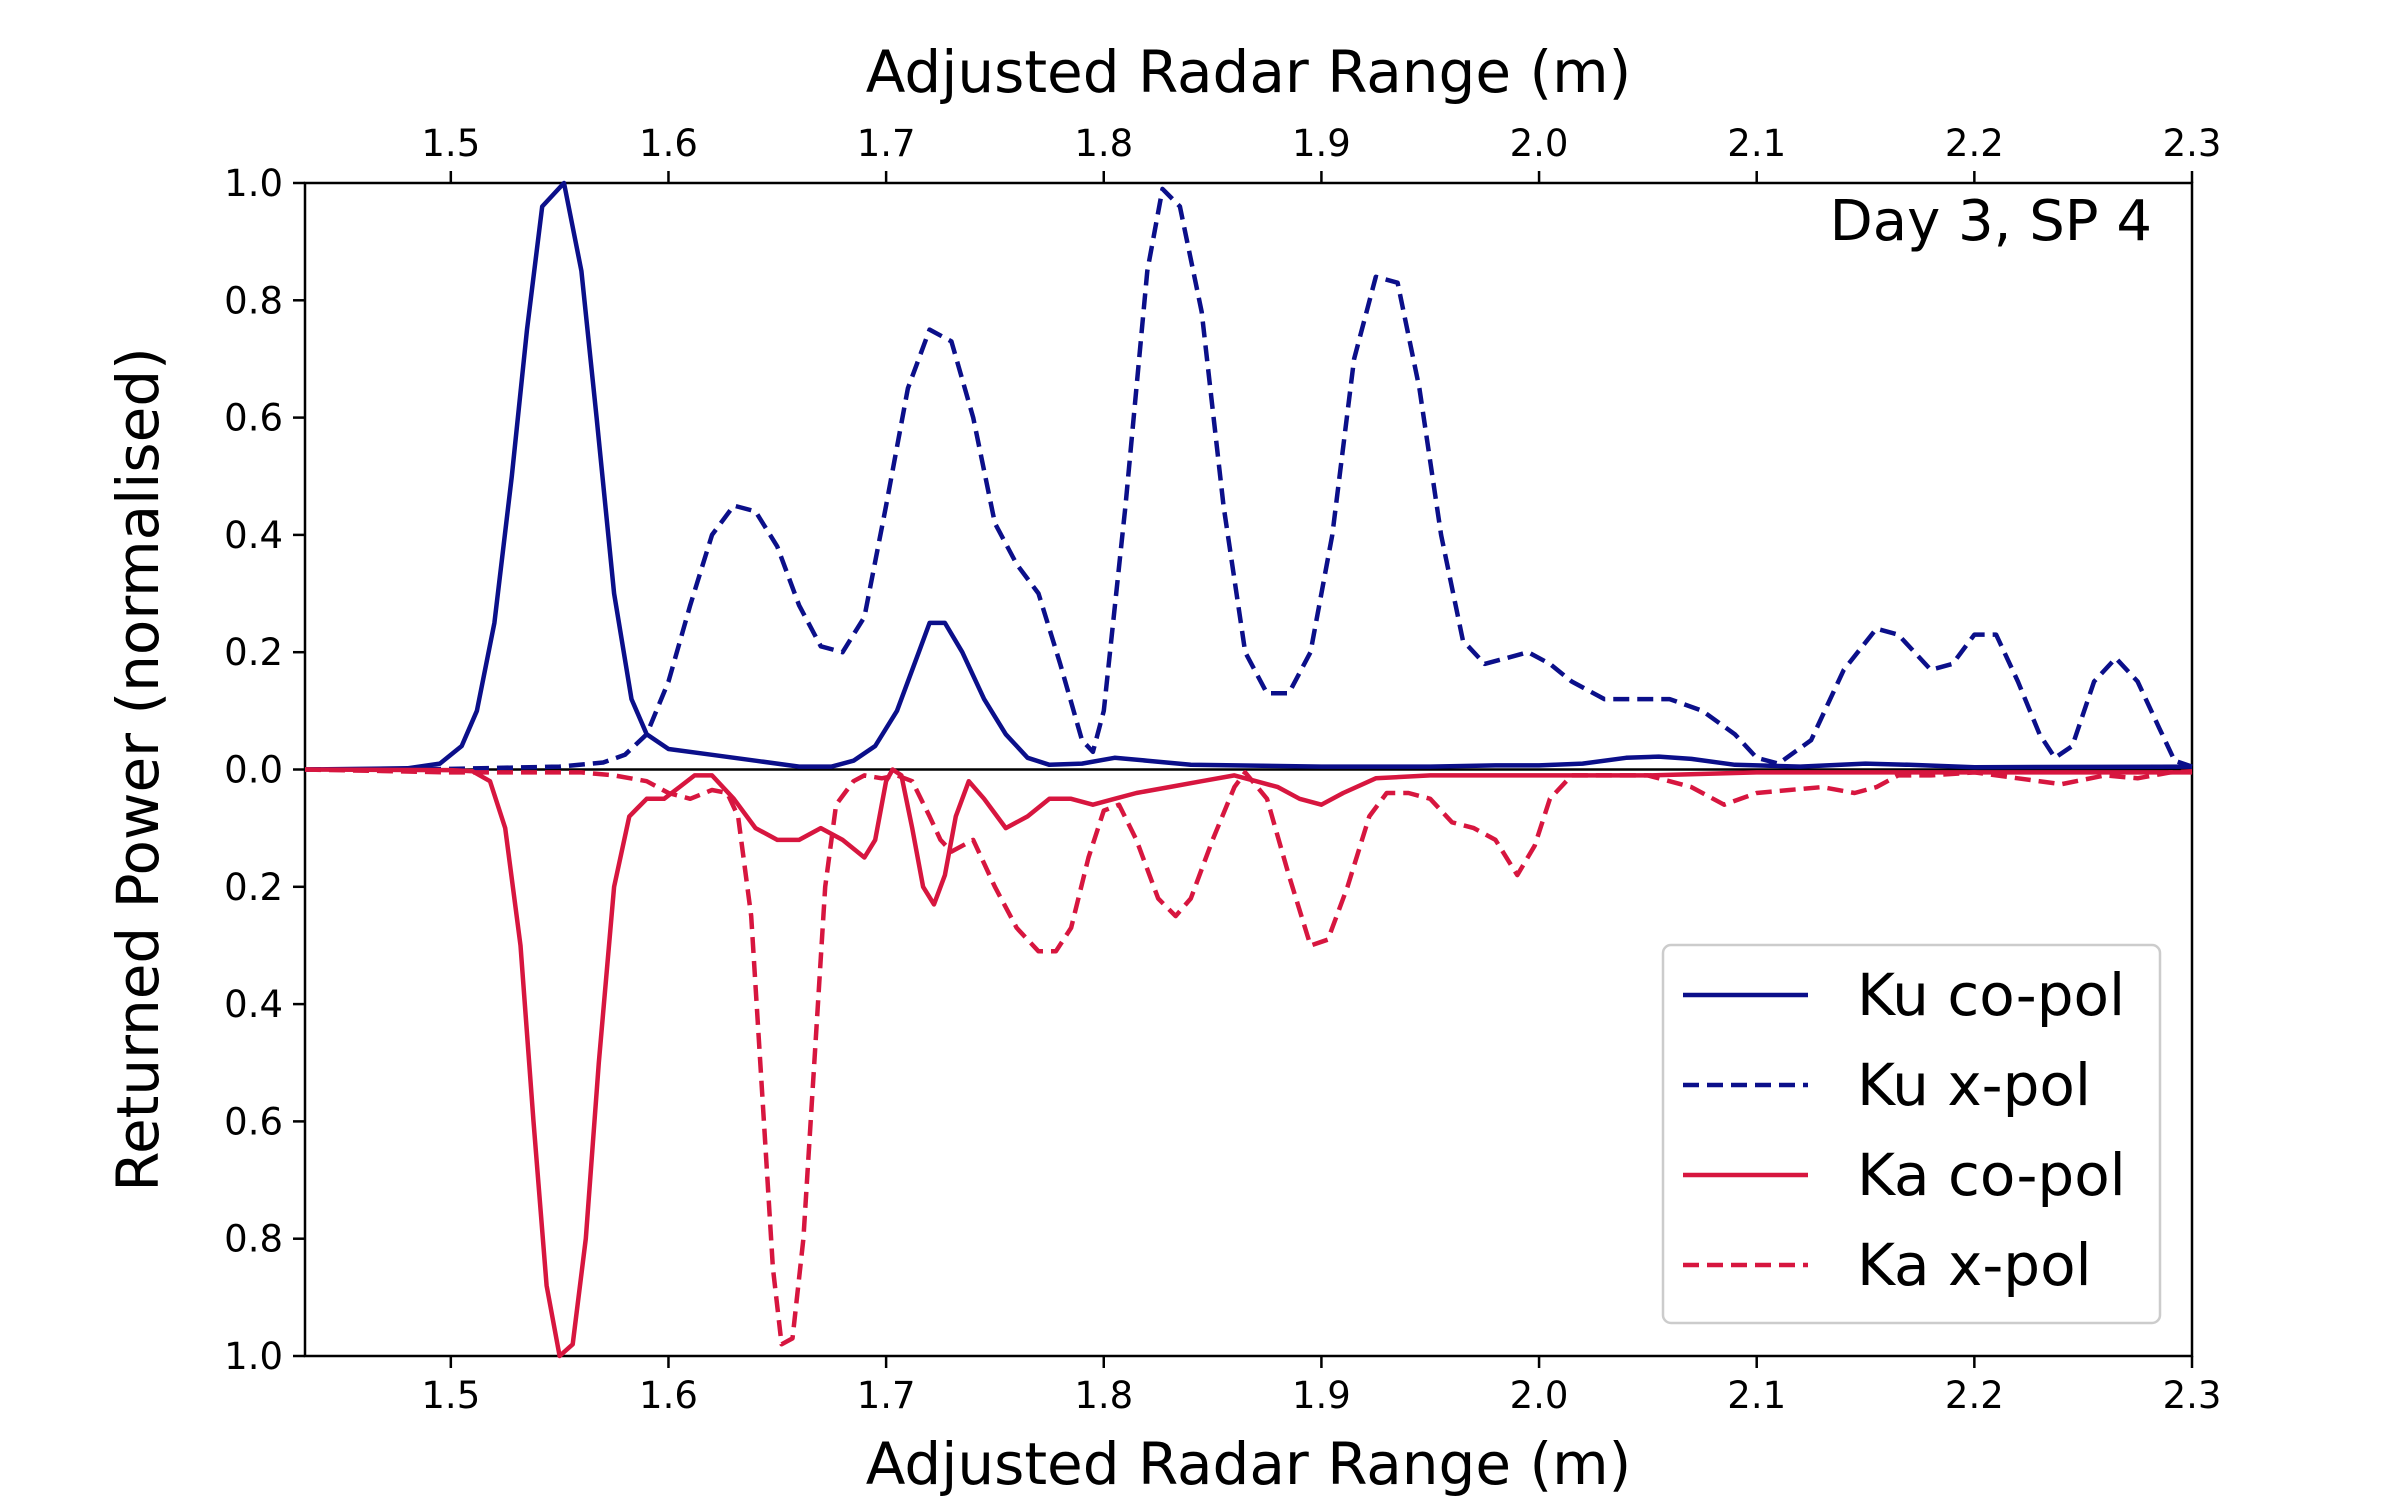 This screenshot has height=1500, width=2400. What do you see at coordinates (1974, 1395) in the screenshot?
I see `x-tick-label-bottom: 2.2` at bounding box center [1974, 1395].